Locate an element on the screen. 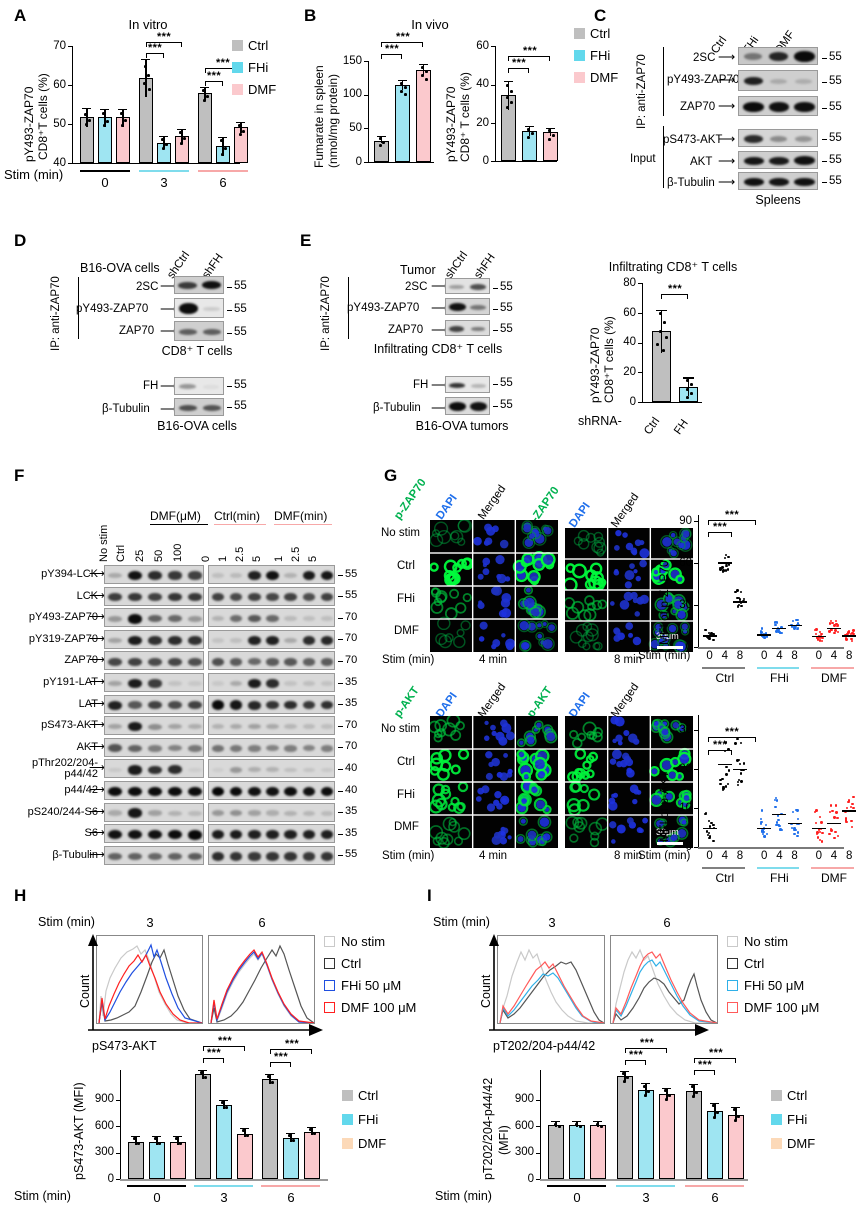 The width and height of the screenshot is (857, 1222). hist-legend-swatch-ctrl is located at coordinates (329, 963).